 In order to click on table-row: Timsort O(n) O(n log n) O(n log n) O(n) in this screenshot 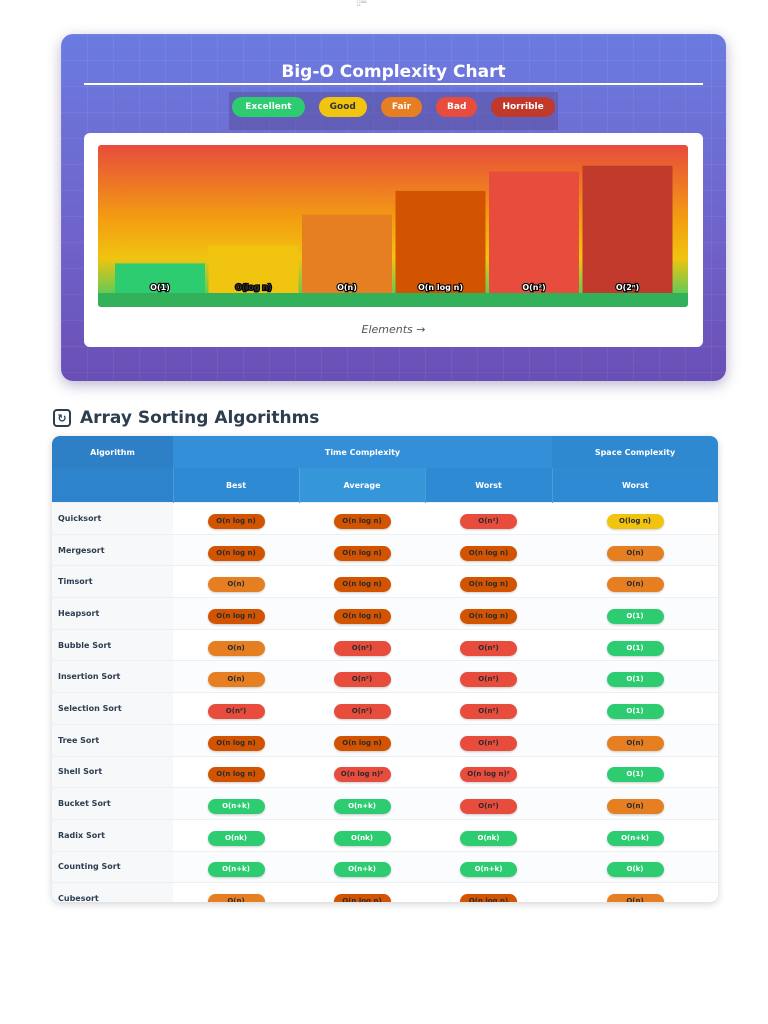, I will do `click(385, 581)`.